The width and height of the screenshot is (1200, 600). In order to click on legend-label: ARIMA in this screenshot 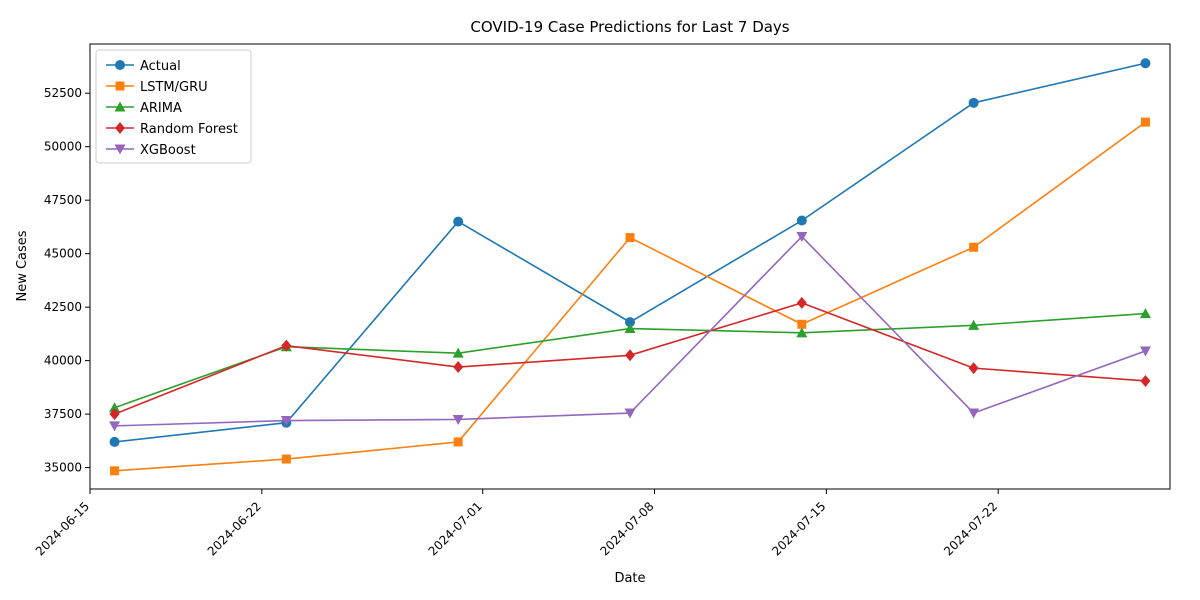, I will do `click(161, 108)`.